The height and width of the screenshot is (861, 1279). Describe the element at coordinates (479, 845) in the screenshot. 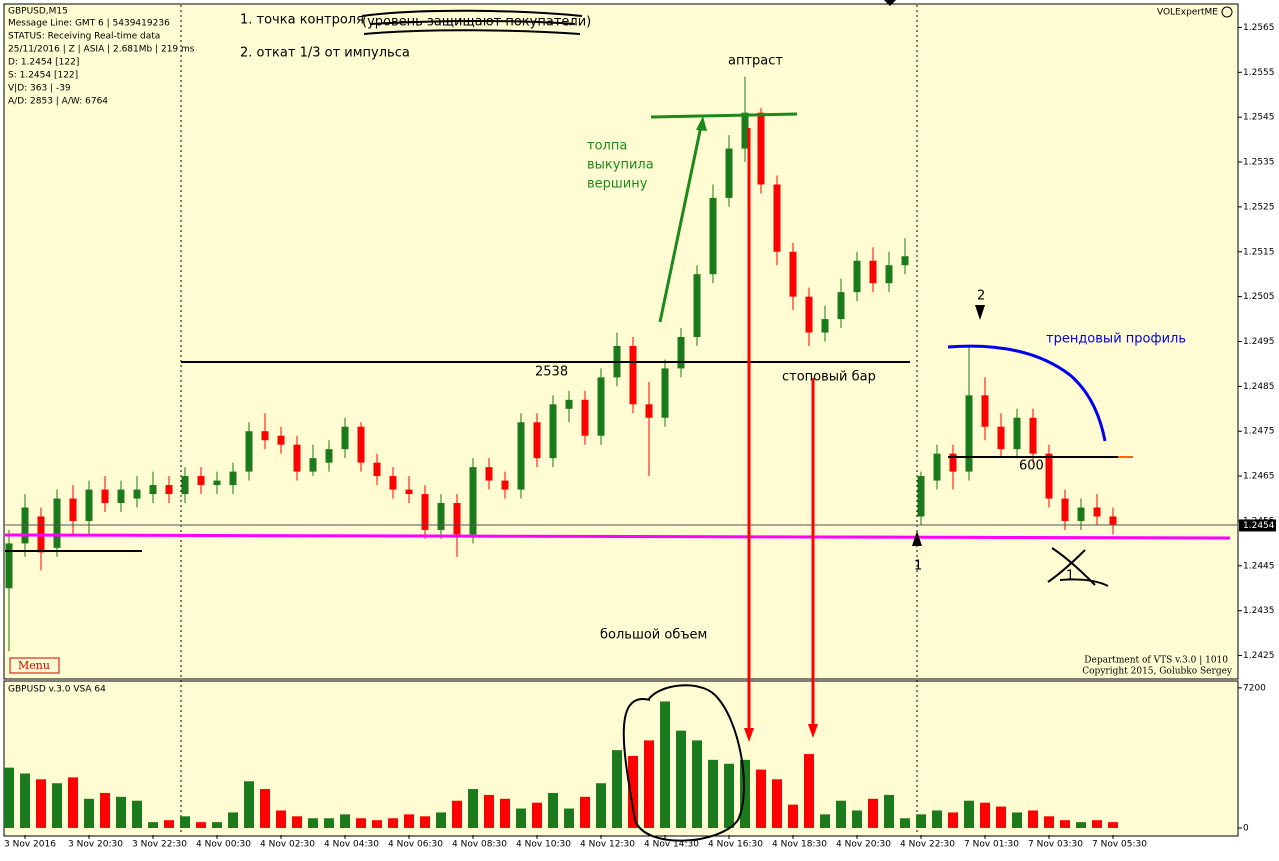

I see `x-tick-label: 4 Nov 08:30` at that location.